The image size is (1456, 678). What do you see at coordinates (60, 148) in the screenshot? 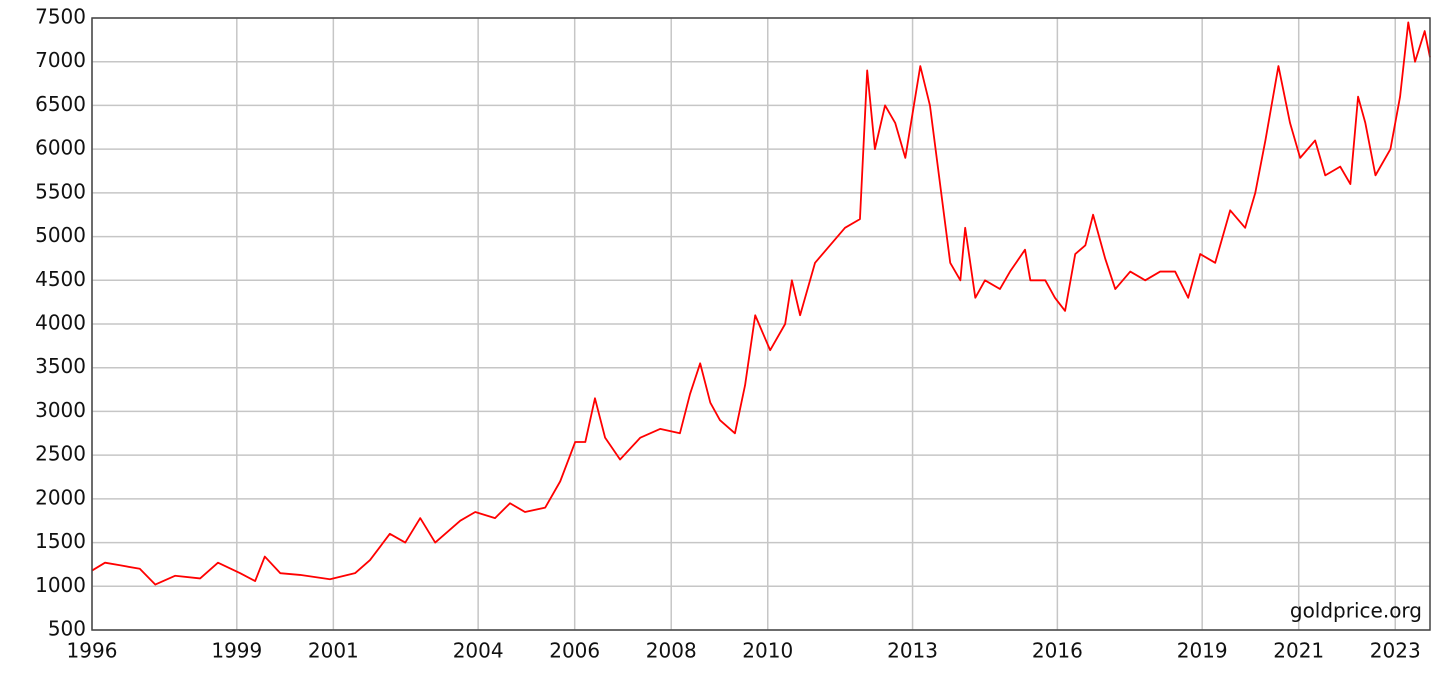
I see `y-tick-label: 6000` at bounding box center [60, 148].